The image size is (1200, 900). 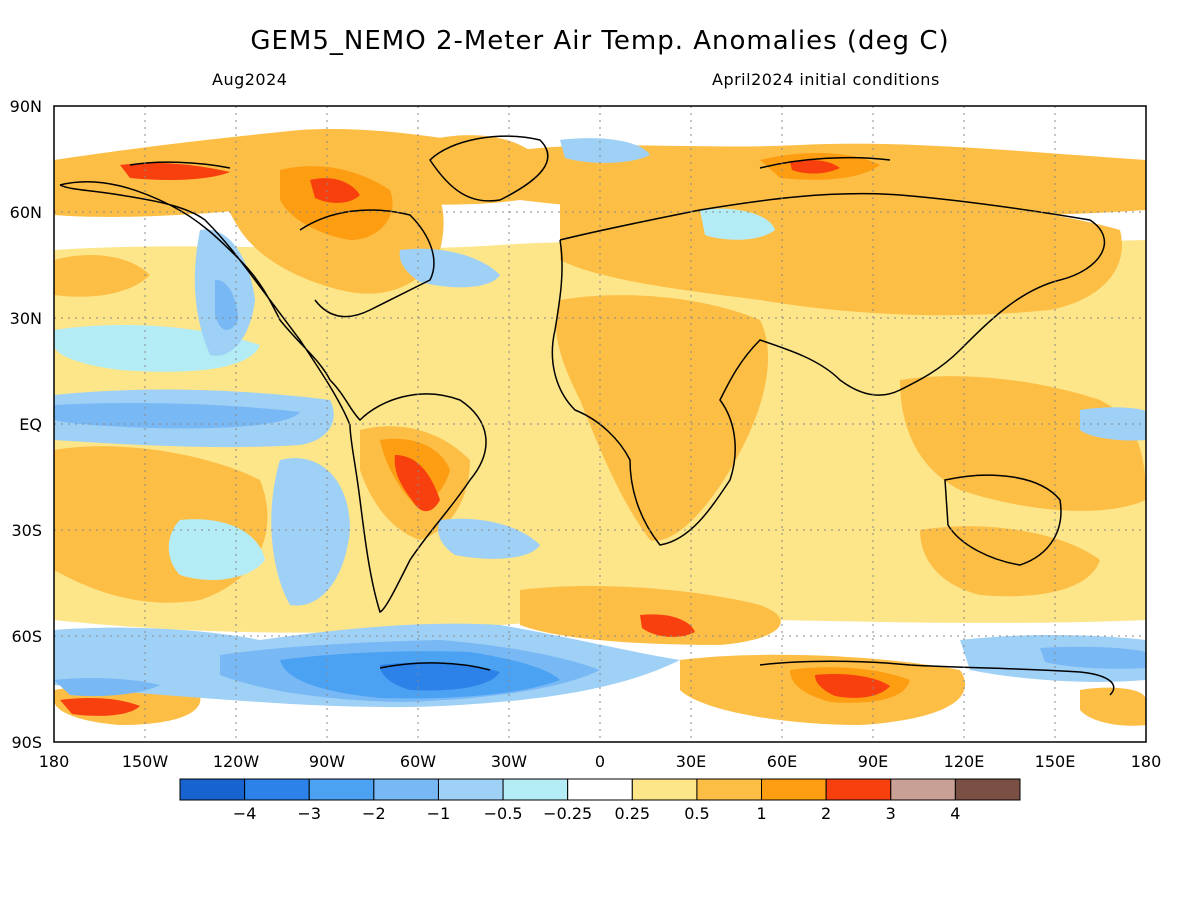 What do you see at coordinates (826, 813) in the screenshot?
I see `colorbar-label: 2` at bounding box center [826, 813].